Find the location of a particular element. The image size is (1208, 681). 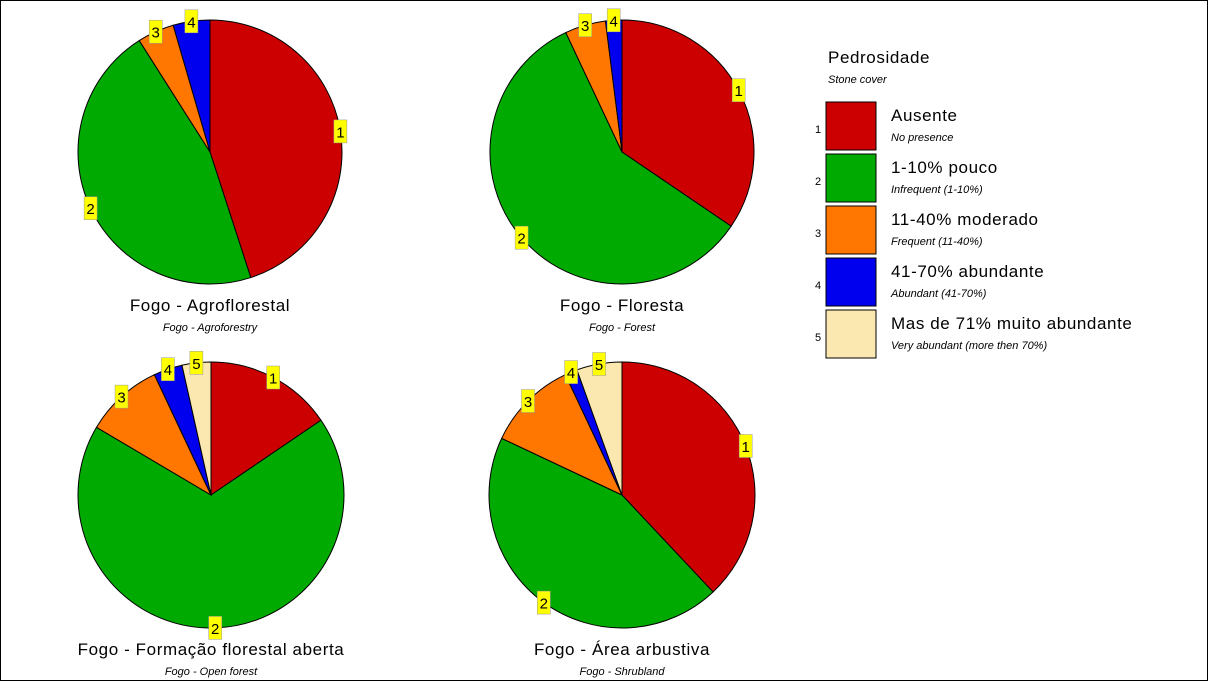

legend-sublabel: Frequent (11-40%) is located at coordinates (937, 242).